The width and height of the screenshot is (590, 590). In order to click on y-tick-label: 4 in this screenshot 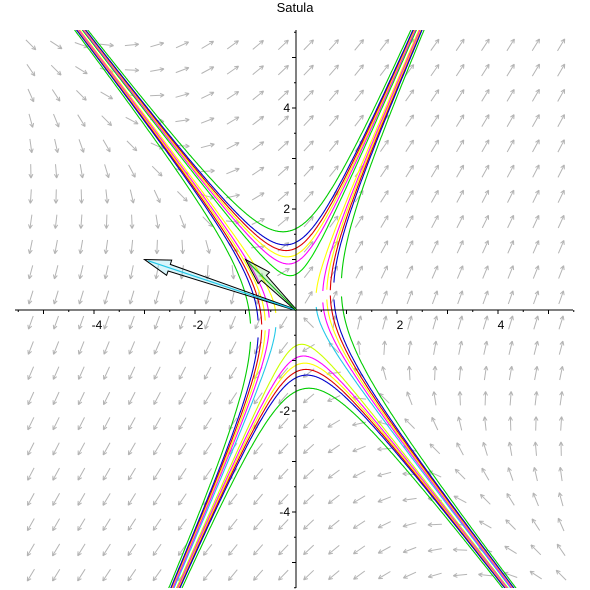, I will do `click(286, 108)`.